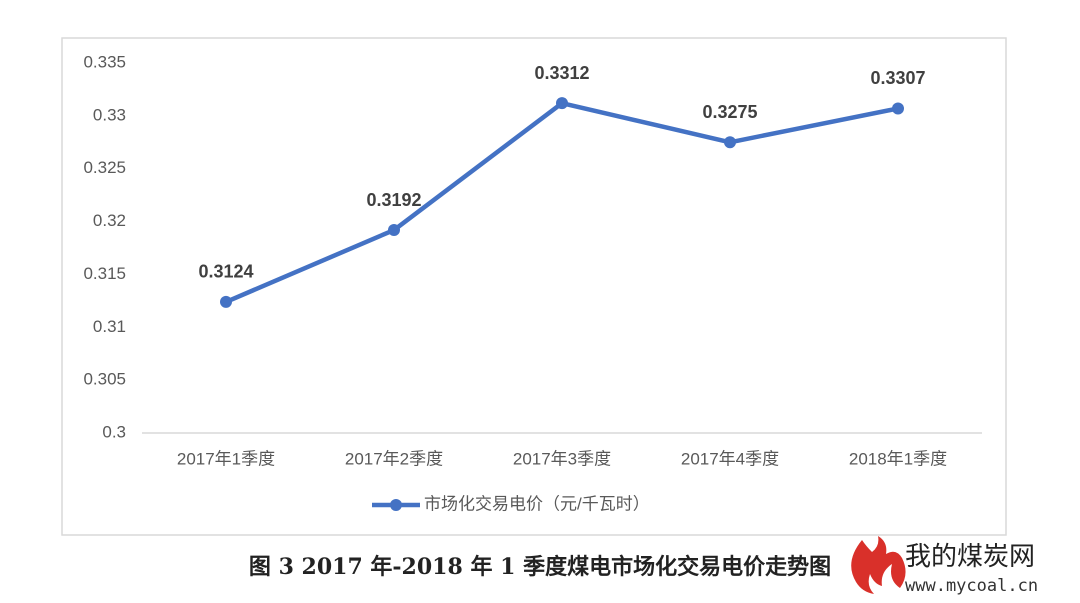 The image size is (1080, 603). Describe the element at coordinates (104, 273) in the screenshot. I see `y-tick-label: 0.315` at that location.